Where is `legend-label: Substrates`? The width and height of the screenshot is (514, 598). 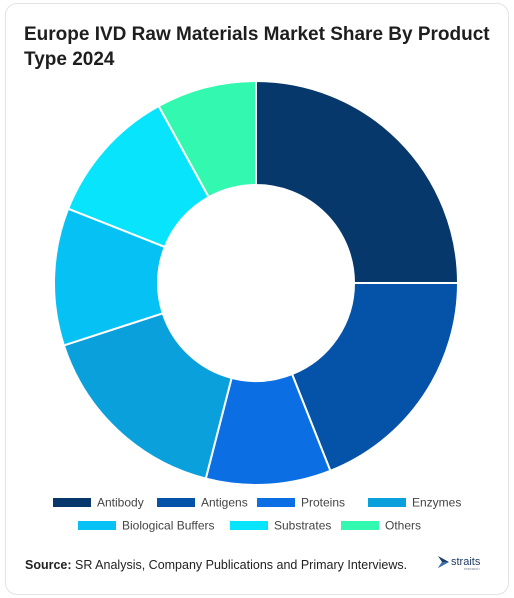
legend-label: Substrates is located at coordinates (302, 526).